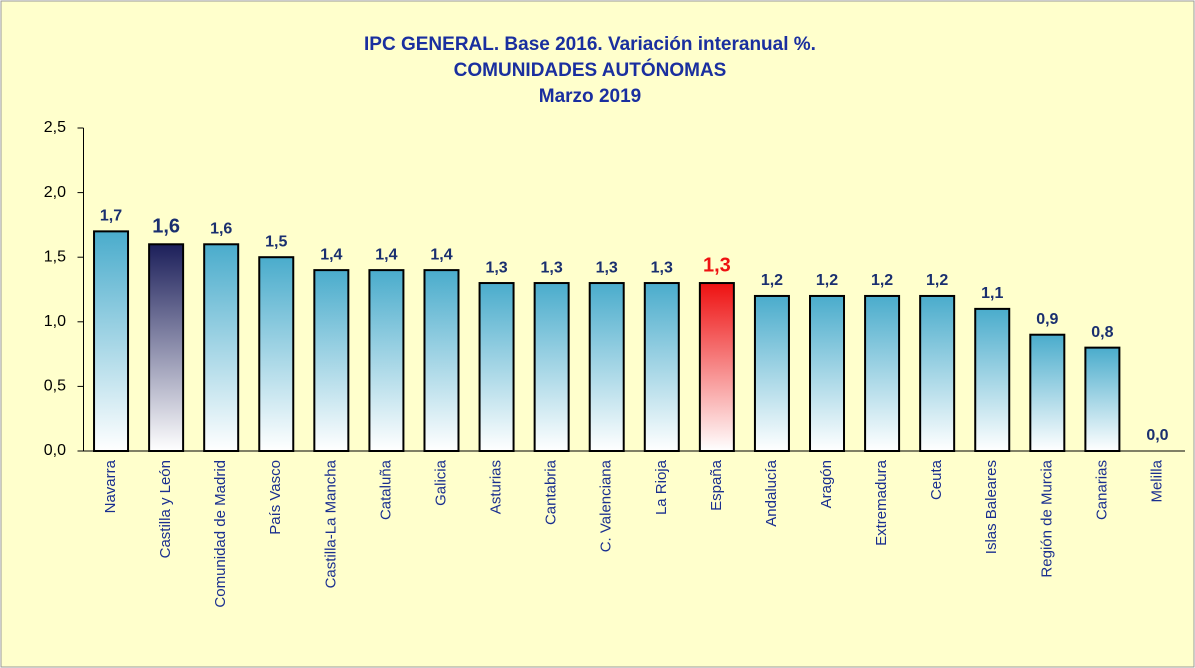 The height and width of the screenshot is (668, 1195). What do you see at coordinates (661, 487) in the screenshot?
I see `x-tick-label: La Rioja` at bounding box center [661, 487].